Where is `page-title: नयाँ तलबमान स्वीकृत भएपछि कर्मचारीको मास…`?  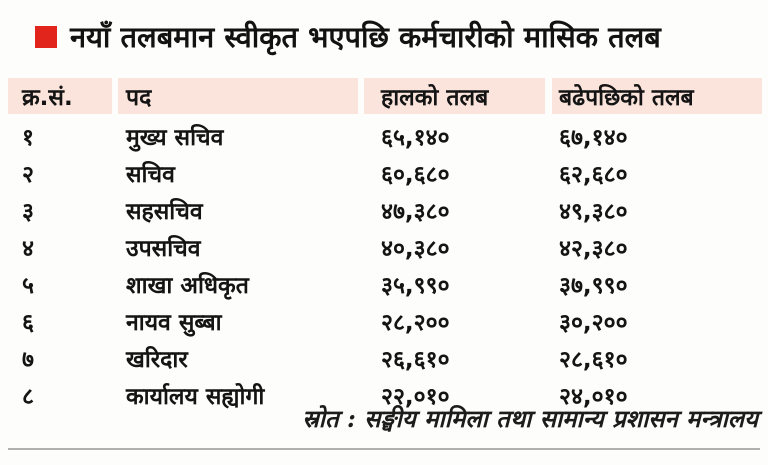
page-title: नयाँ तलबमान स्वीकृत भएपछि कर्मचारीको मास… is located at coordinates (396, 36).